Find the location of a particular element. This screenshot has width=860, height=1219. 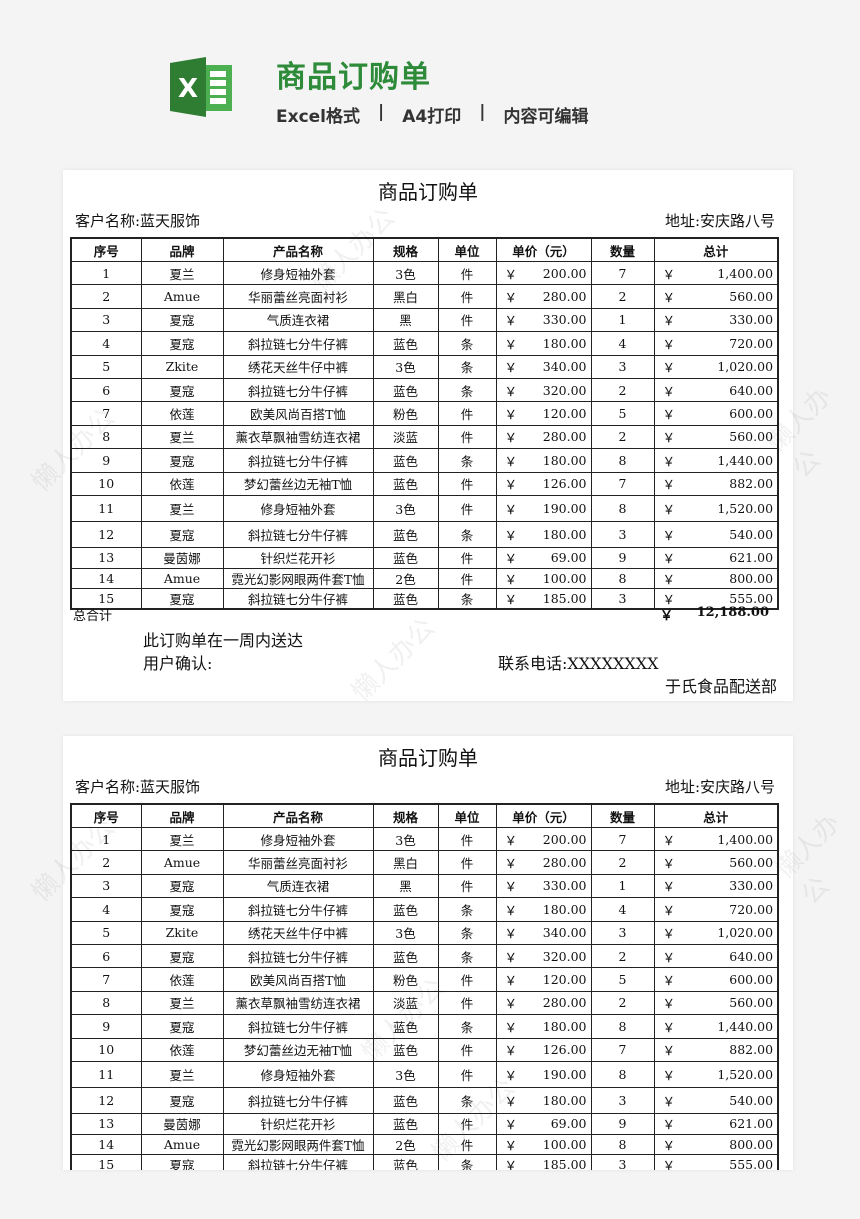

cell: 11 is located at coordinates (106, 1074).